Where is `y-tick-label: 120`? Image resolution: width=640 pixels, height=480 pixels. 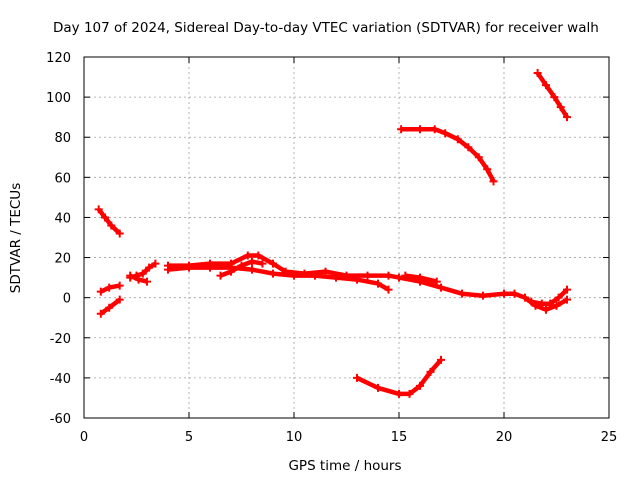
y-tick-label: 120 is located at coordinates (58, 58).